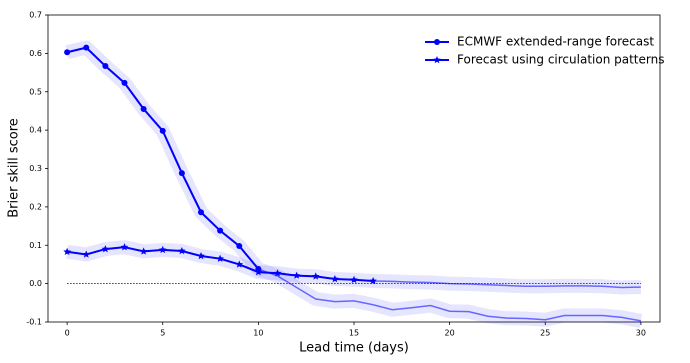 This screenshot has height=363, width=690. Describe the element at coordinates (641, 333) in the screenshot. I see `x-tick-label: 30` at that location.